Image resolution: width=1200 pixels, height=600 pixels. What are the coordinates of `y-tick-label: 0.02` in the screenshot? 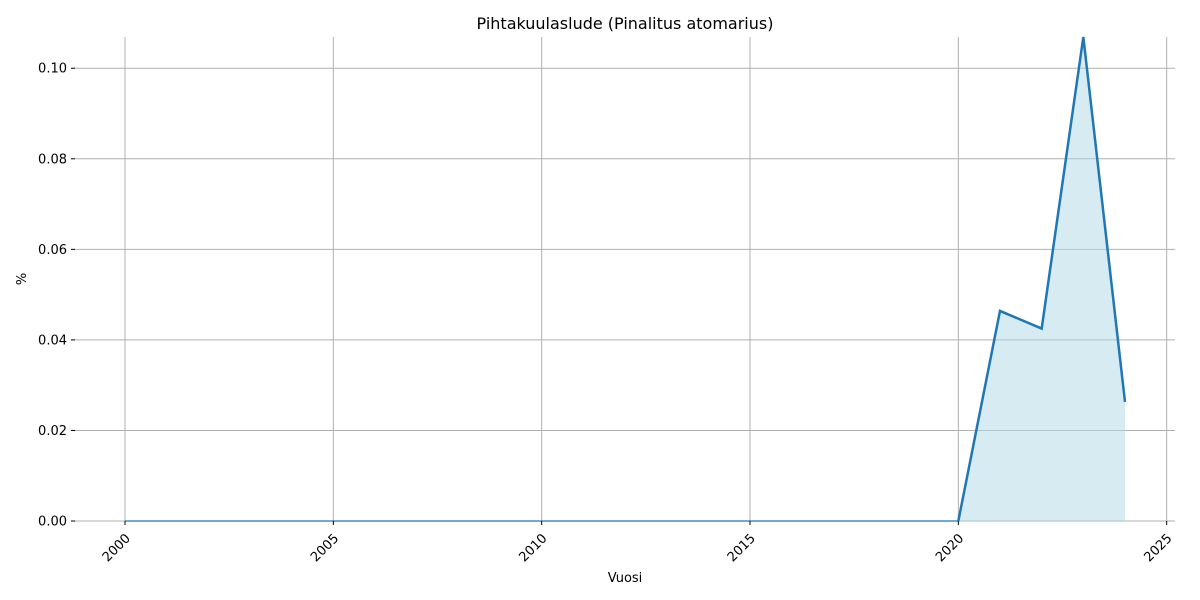 It's located at (52, 431).